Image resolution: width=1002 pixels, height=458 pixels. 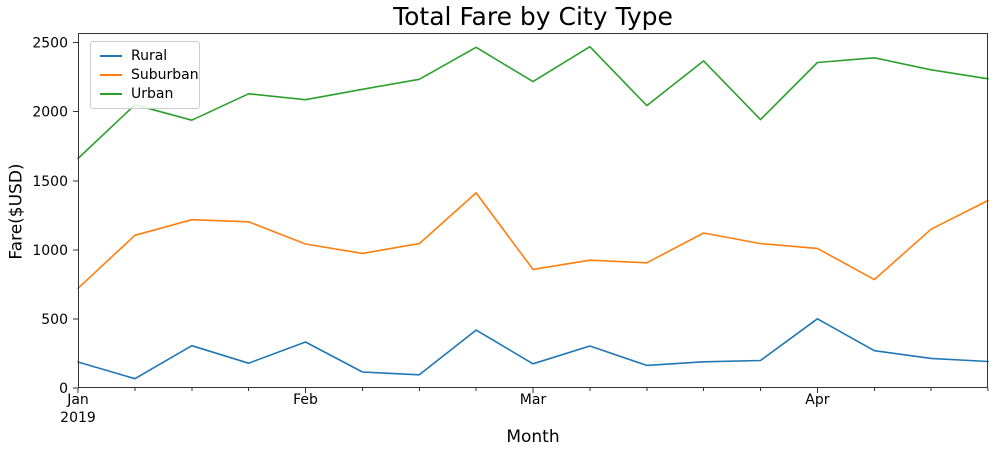 What do you see at coordinates (533, 400) in the screenshot?
I see `x-tick-label: Mar` at bounding box center [533, 400].